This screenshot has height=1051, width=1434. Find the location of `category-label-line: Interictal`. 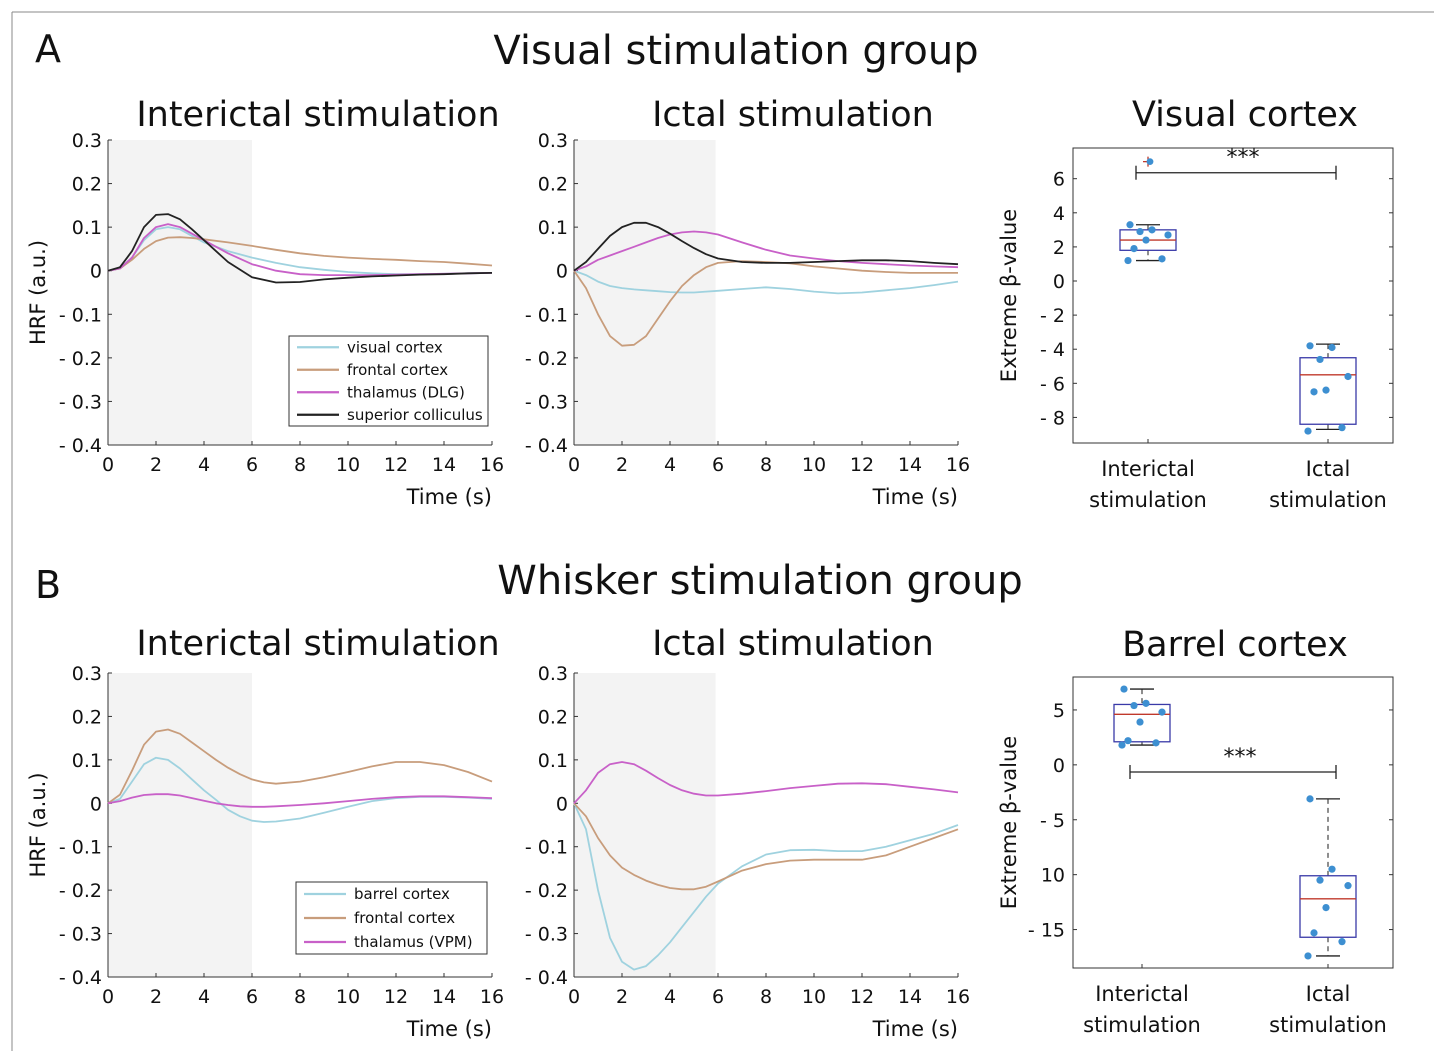

category-label-line: Interictal is located at coordinates (1148, 469).